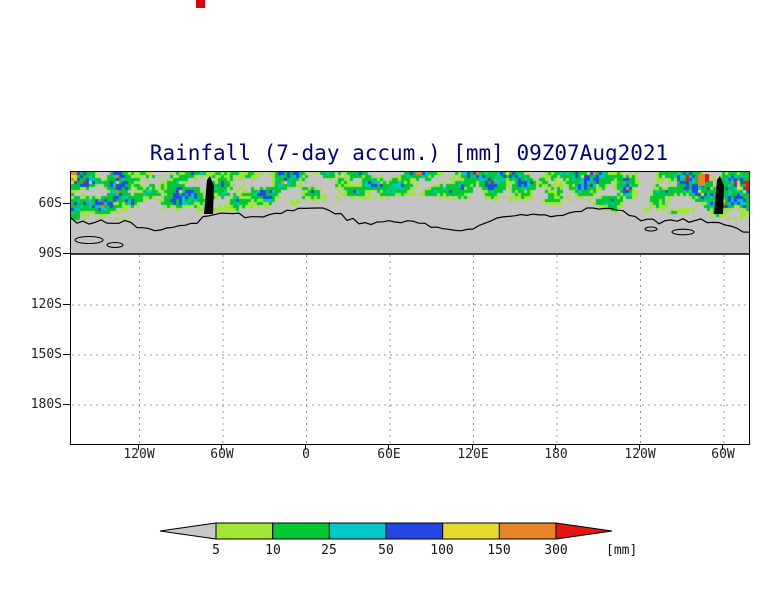 The image size is (784, 612). Describe the element at coordinates (701, 180) in the screenshot. I see `heavy-rain-spot-orange` at that location.